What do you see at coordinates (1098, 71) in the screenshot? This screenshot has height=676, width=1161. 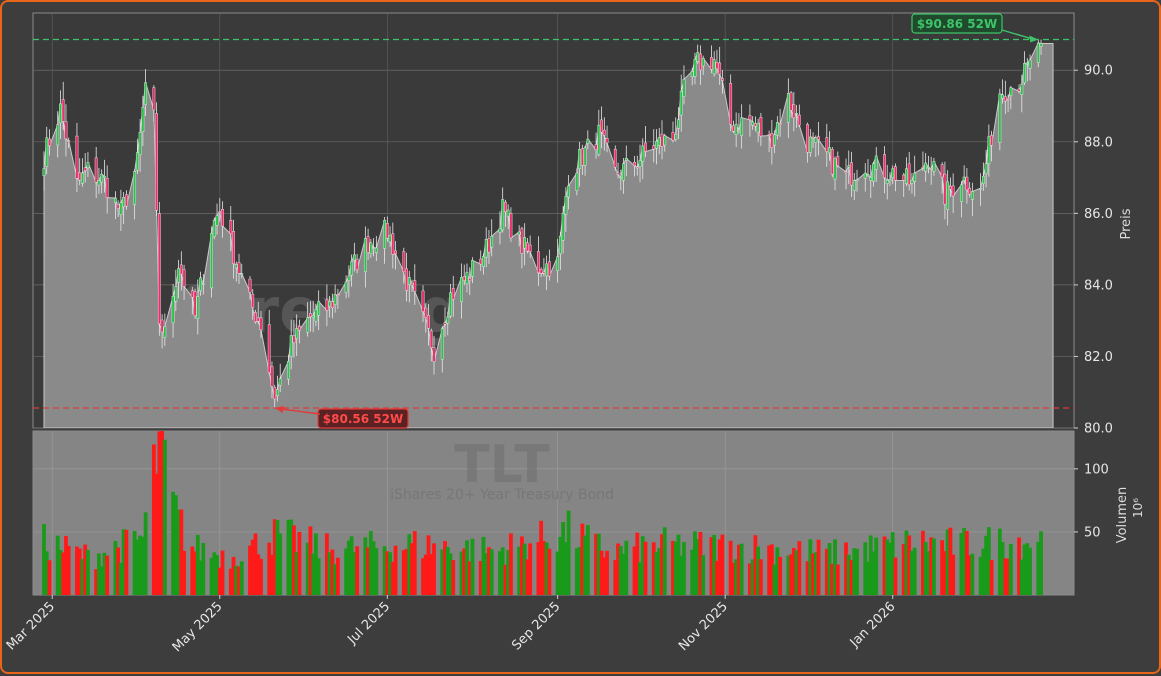 I see `price-tick-label: 90.0` at bounding box center [1098, 71].